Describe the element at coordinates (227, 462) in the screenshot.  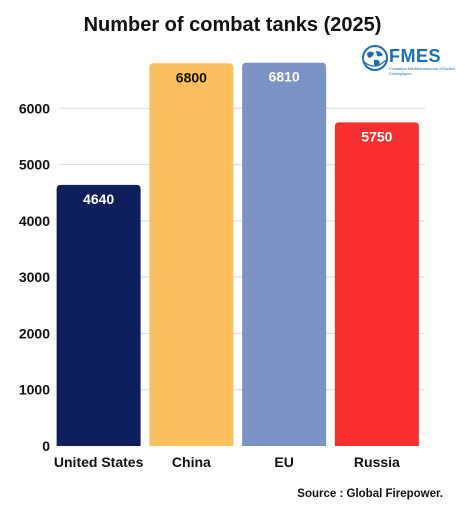
I see `x-axis-ticks: United States China EU Russia` at that location.